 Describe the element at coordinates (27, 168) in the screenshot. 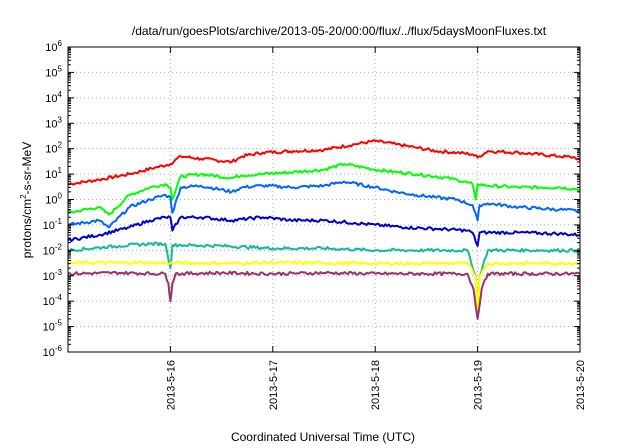

I see `y-axis-label-suffix: -s-sr-MeV` at that location.